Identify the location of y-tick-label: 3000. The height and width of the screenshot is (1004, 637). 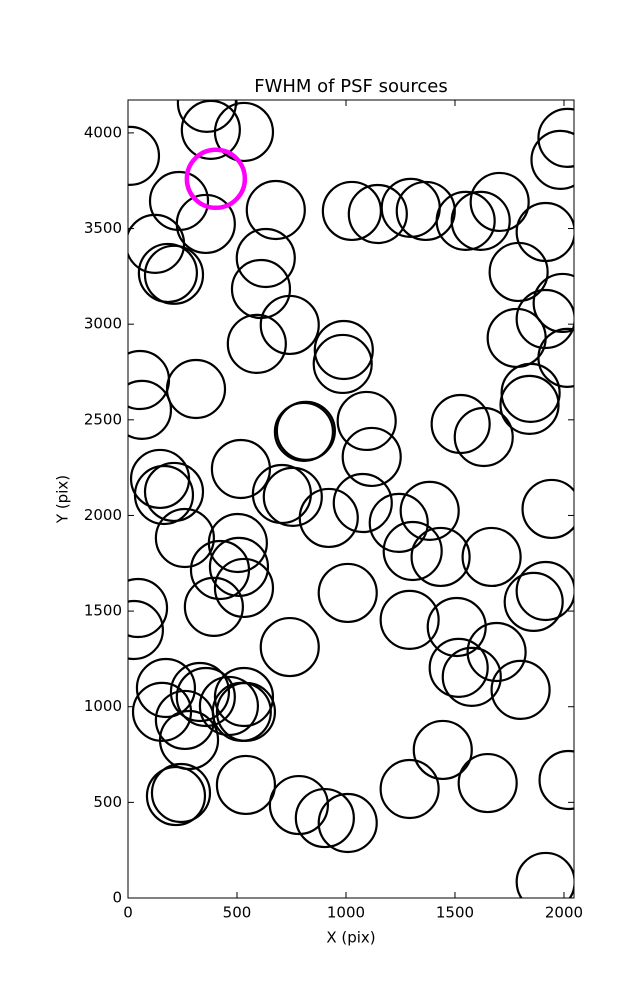
(103, 324).